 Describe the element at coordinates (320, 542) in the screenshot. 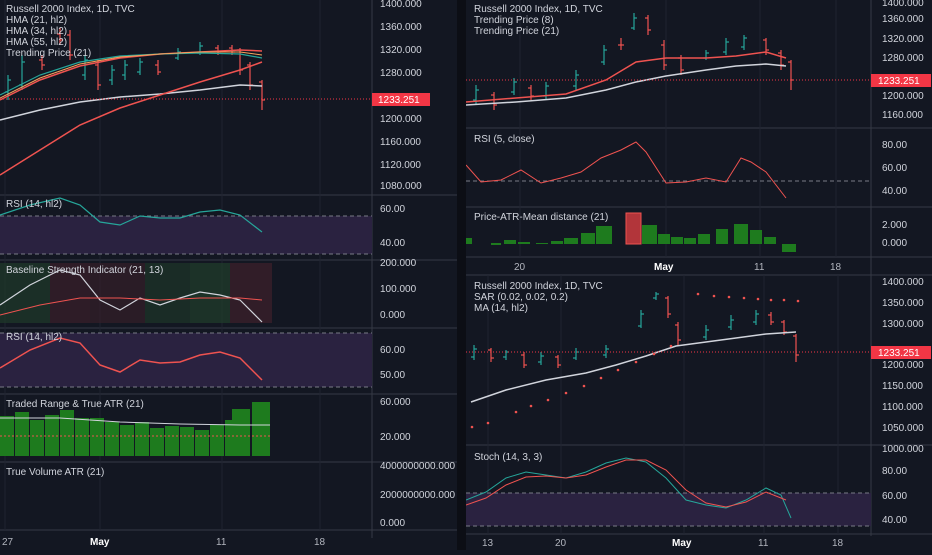

I see `left-xaxis-18: 18` at that location.